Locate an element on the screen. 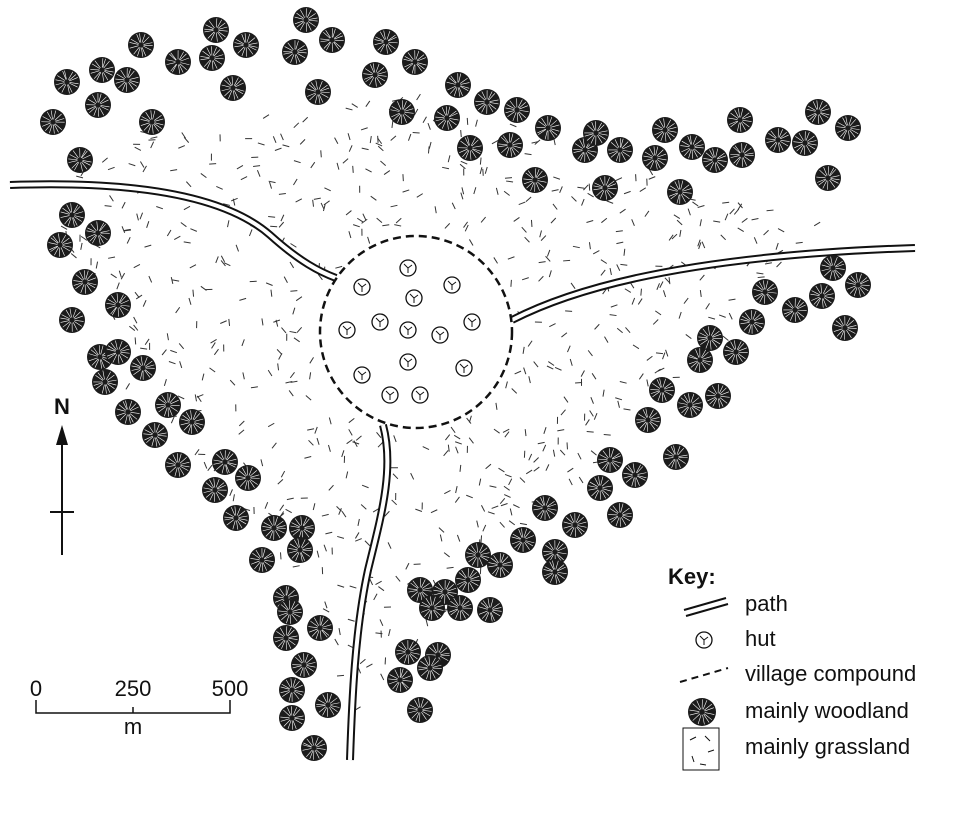 The width and height of the screenshot is (976, 820). scale-bar: 0 250 500 m is located at coordinates (139, 707).